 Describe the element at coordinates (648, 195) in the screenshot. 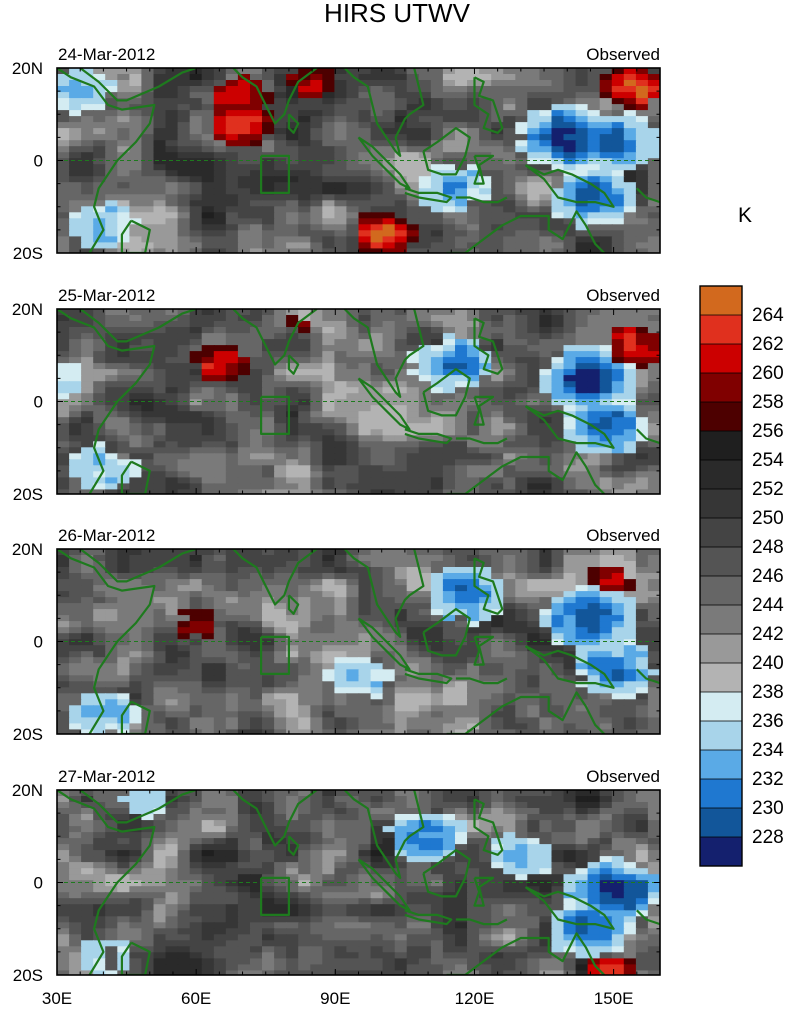

I see `coastline` at that location.